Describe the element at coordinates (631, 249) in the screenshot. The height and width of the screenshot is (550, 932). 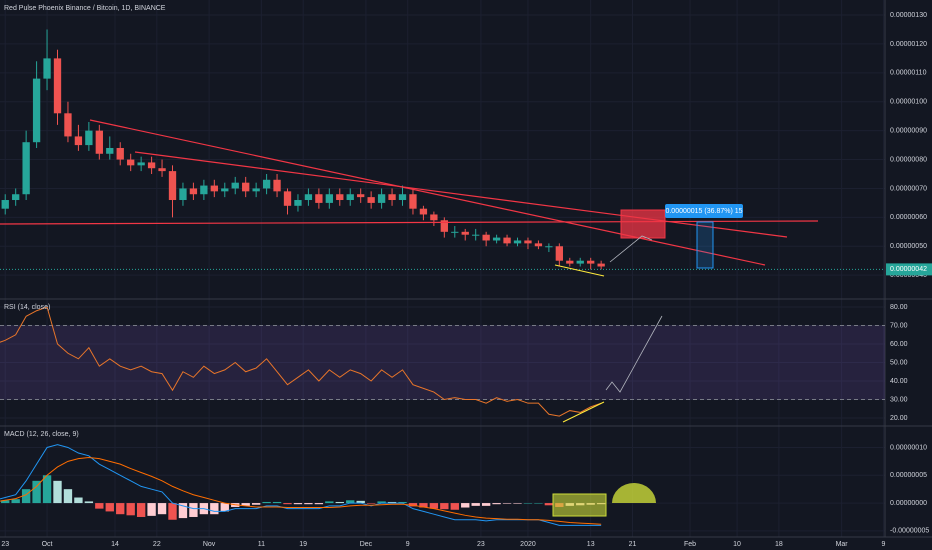
I see `projection-arrow` at that location.